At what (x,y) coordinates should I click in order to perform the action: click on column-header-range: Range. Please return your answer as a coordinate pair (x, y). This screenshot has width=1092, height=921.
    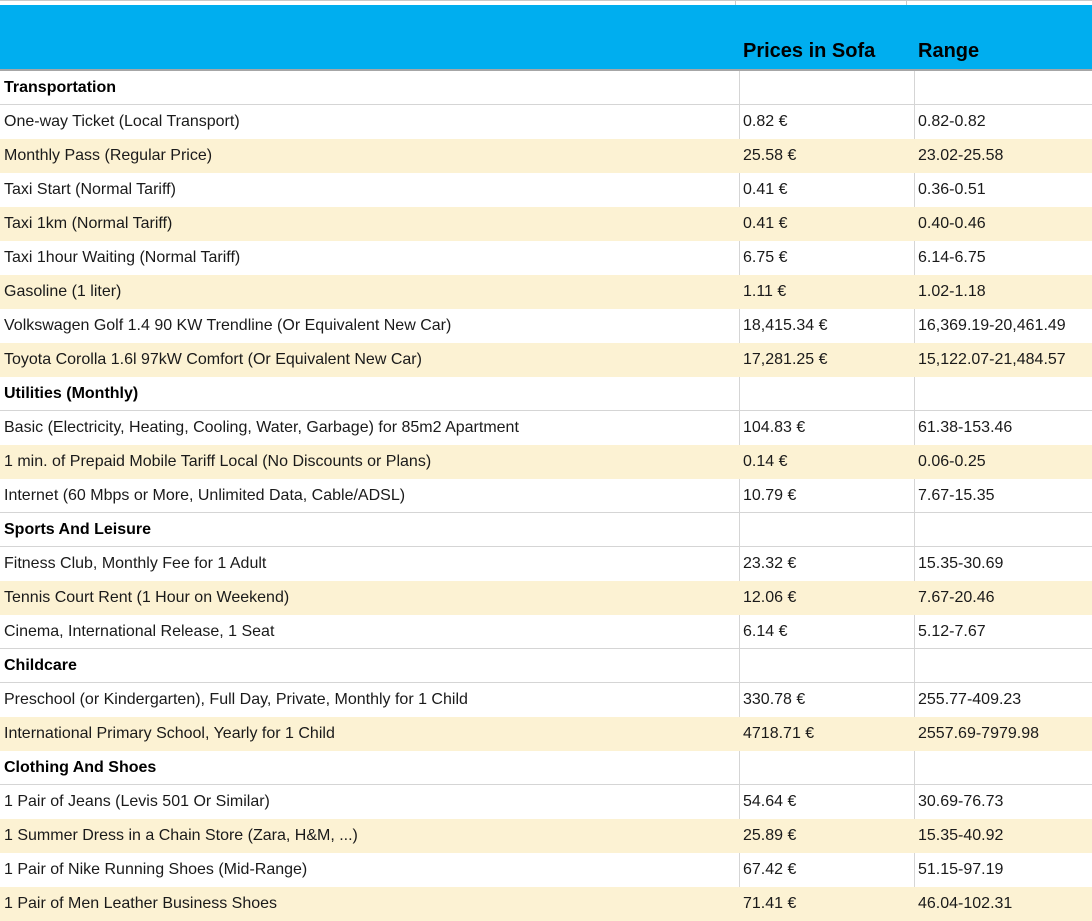
    Looking at the image, I should click on (949, 51).